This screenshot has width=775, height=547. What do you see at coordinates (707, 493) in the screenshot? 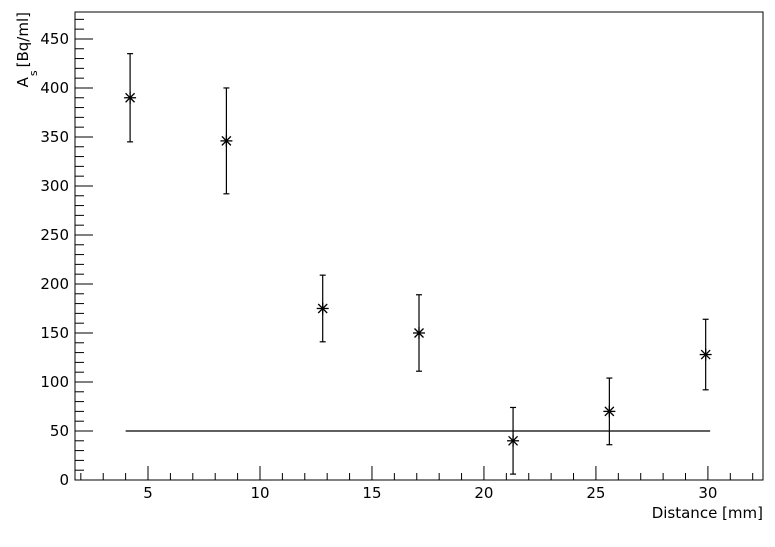
I see `x-tick-label: 30` at bounding box center [707, 493].